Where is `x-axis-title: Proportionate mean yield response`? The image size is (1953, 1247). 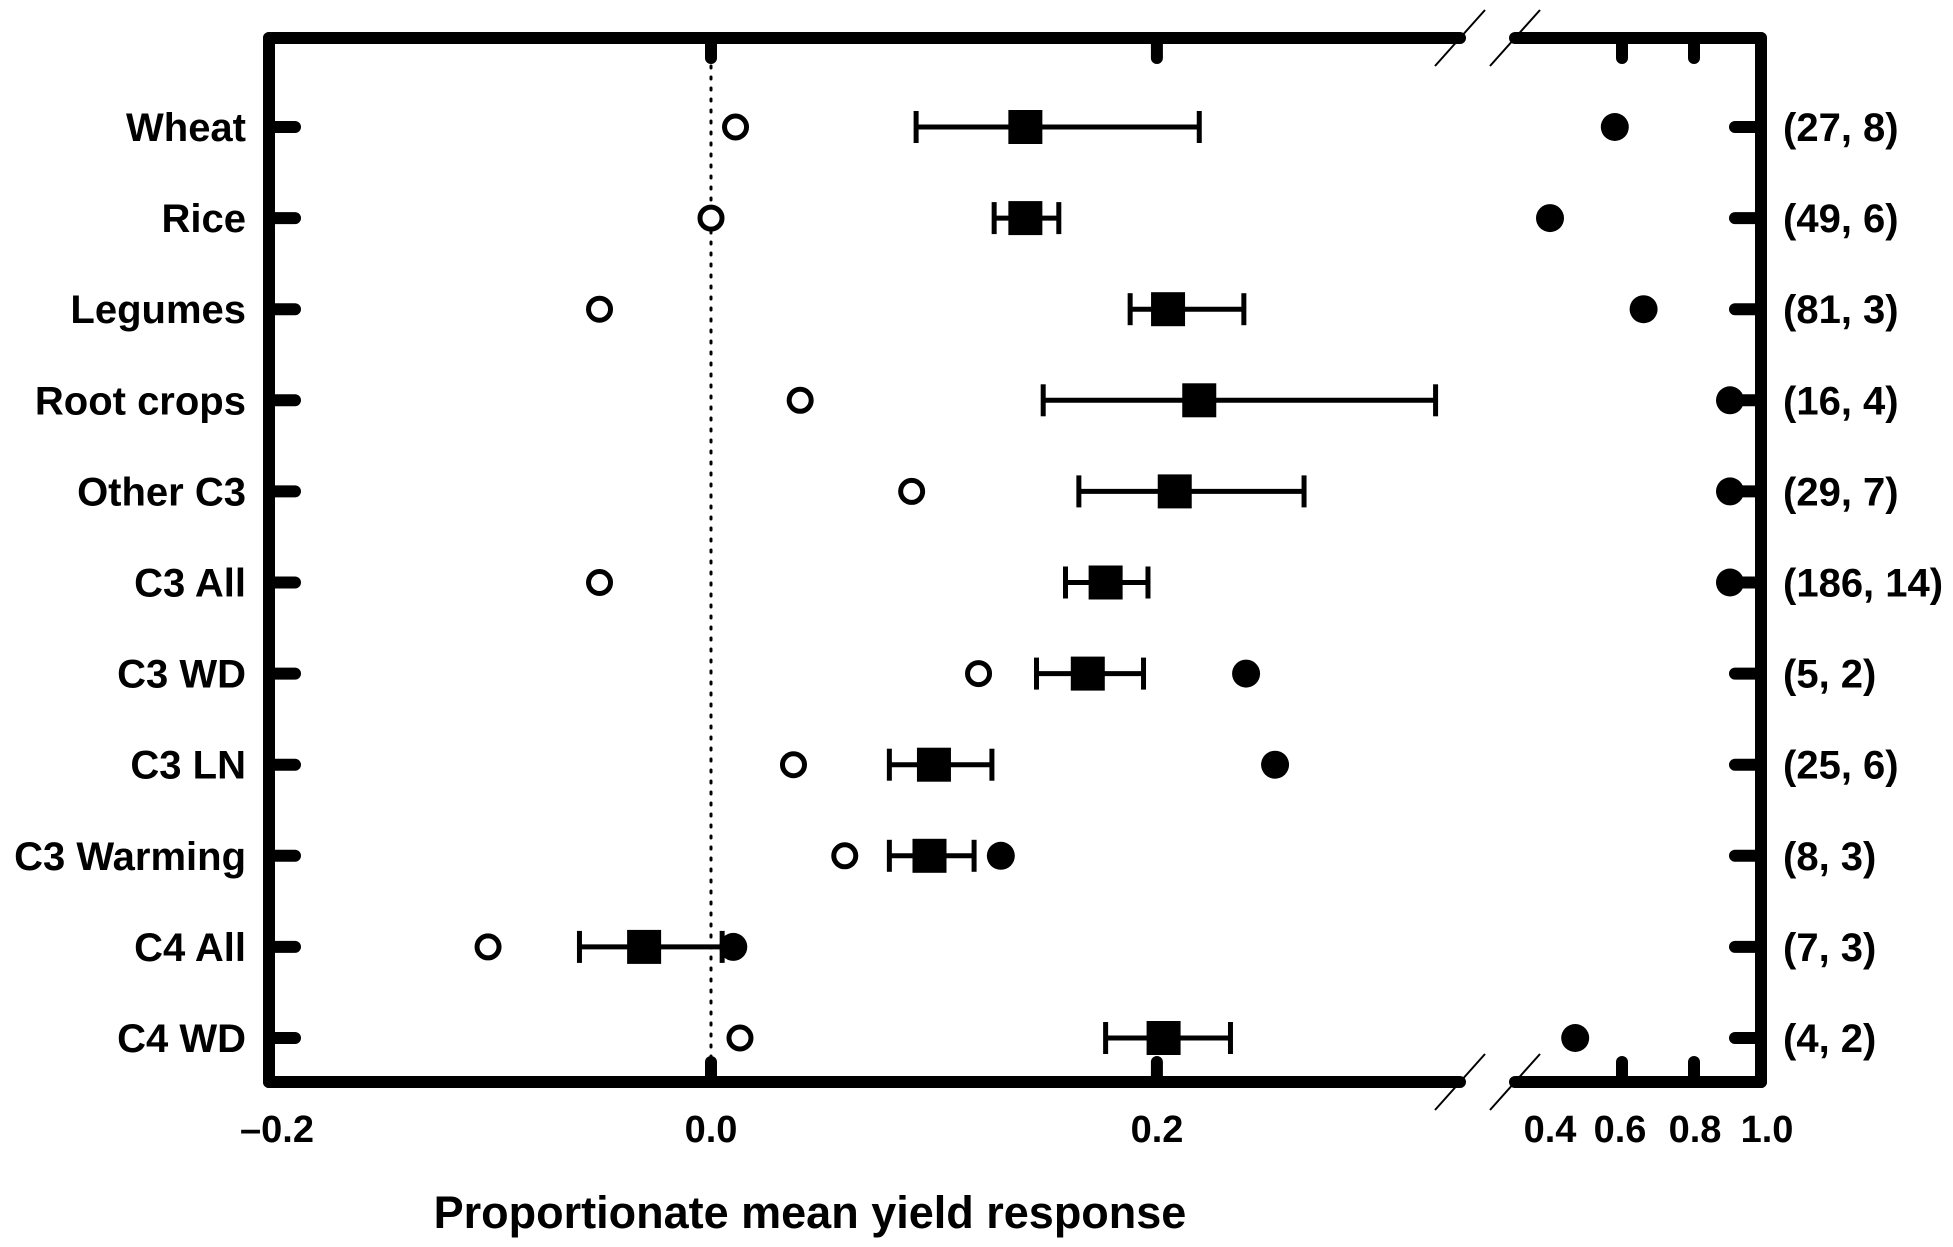 x-axis-title: Proportionate mean yield response is located at coordinates (810, 1212).